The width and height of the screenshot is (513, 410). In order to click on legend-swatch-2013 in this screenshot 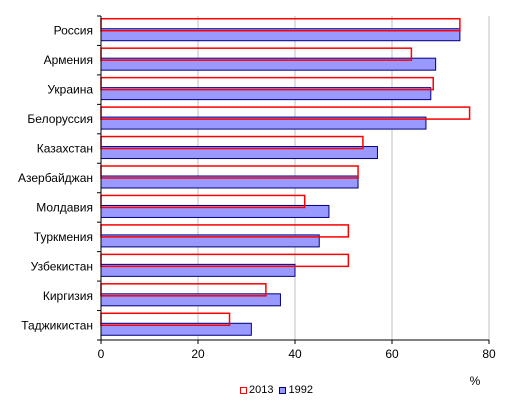, I will do `click(243, 390)`.